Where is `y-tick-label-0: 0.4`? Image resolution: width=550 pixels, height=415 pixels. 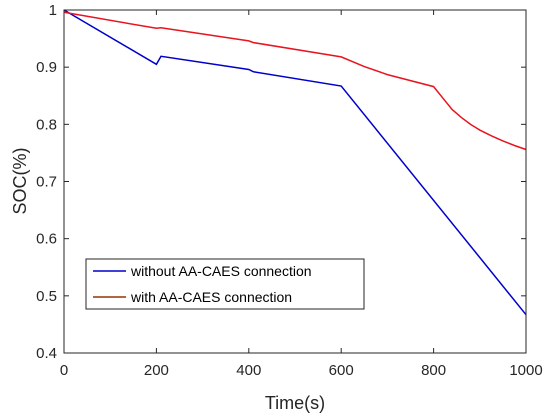
y-tick-label-0: 0.4 is located at coordinates (46, 353).